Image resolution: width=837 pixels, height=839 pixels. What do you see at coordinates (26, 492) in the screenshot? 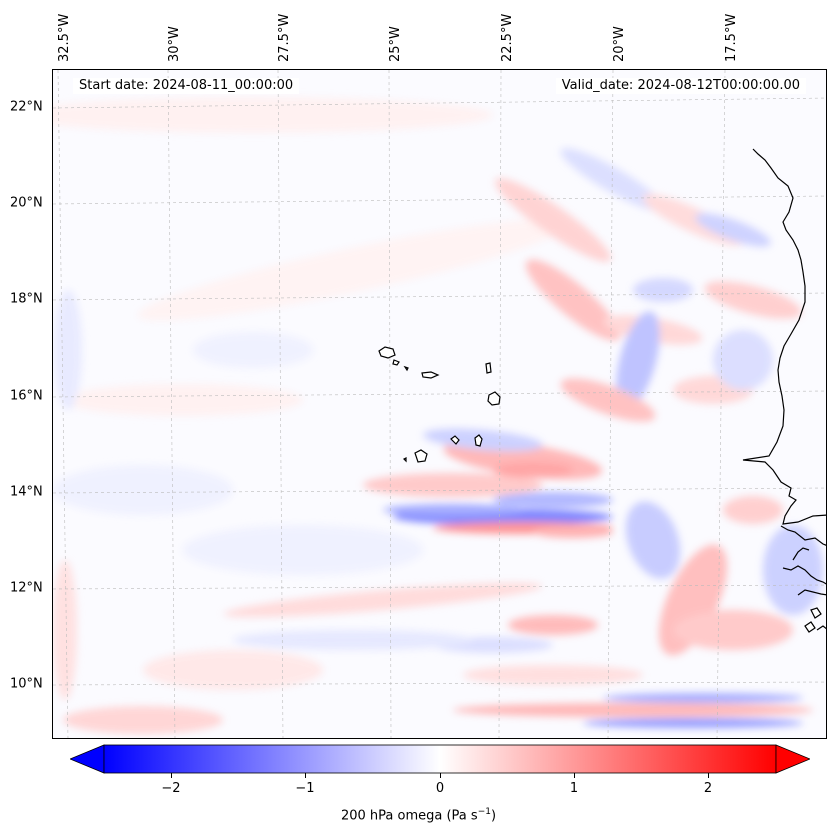
I see `lat-tick-label: 14°N` at bounding box center [26, 492].